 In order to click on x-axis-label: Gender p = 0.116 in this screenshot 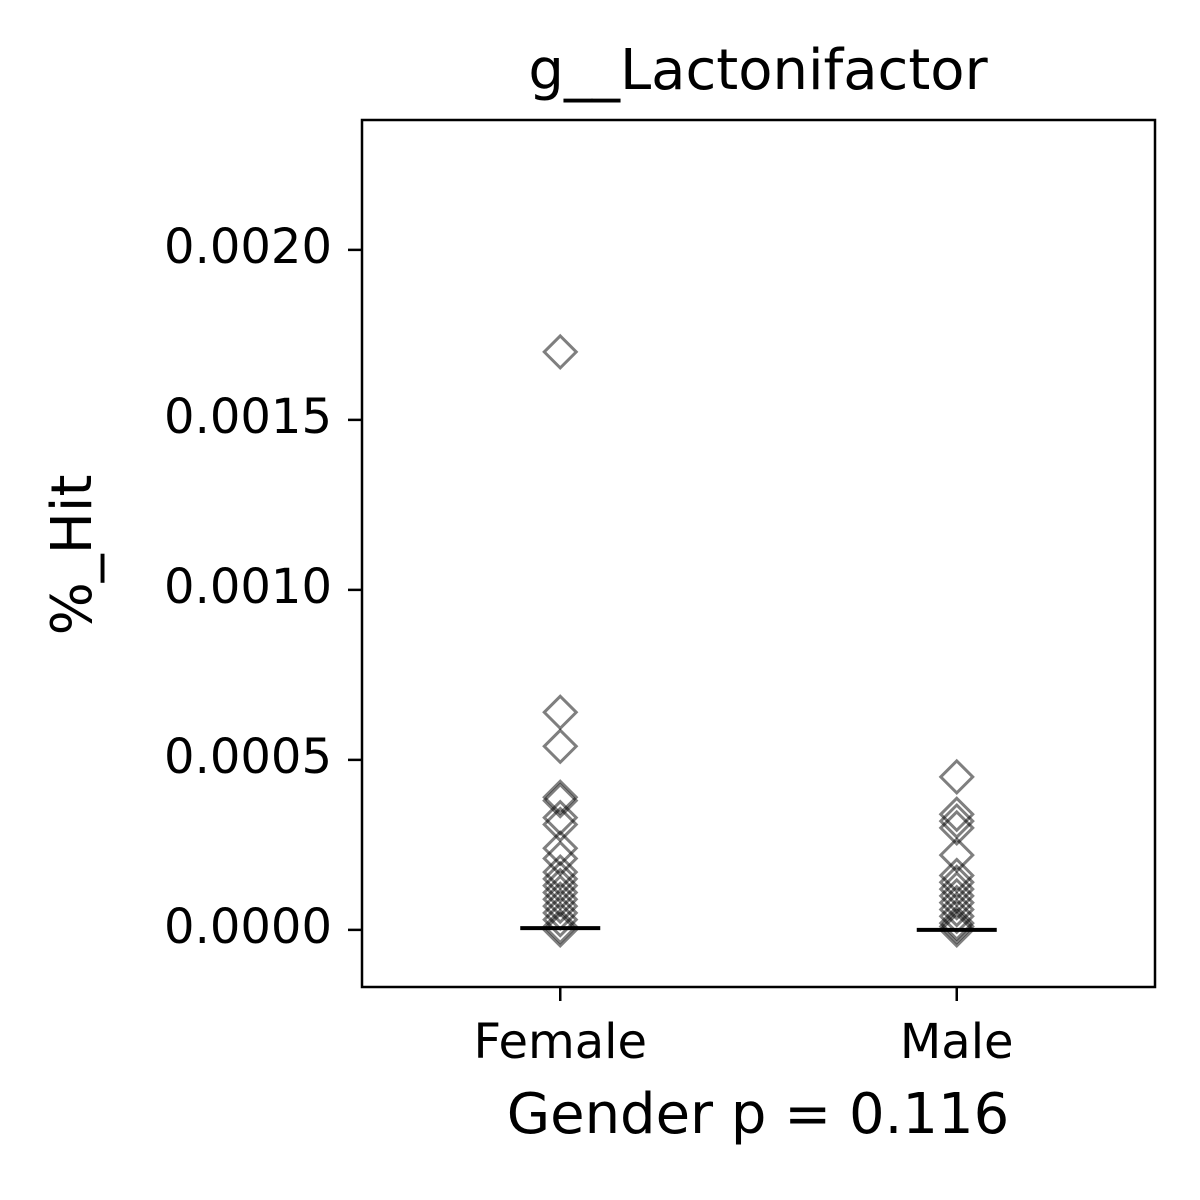, I will do `click(758, 1114)`.